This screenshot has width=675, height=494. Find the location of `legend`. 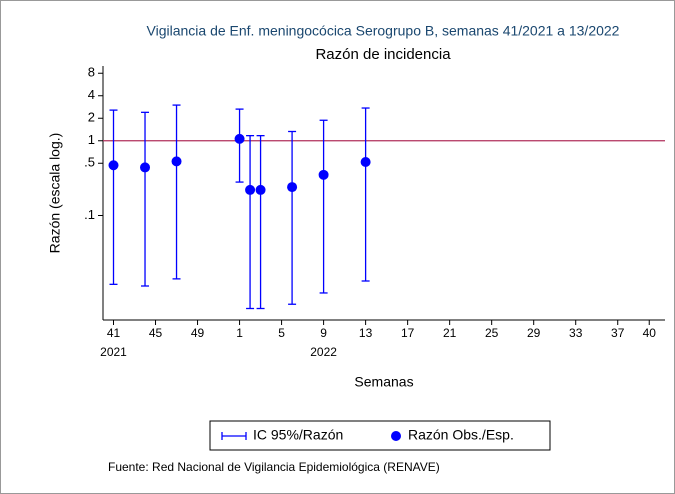

legend is located at coordinates (380, 435).